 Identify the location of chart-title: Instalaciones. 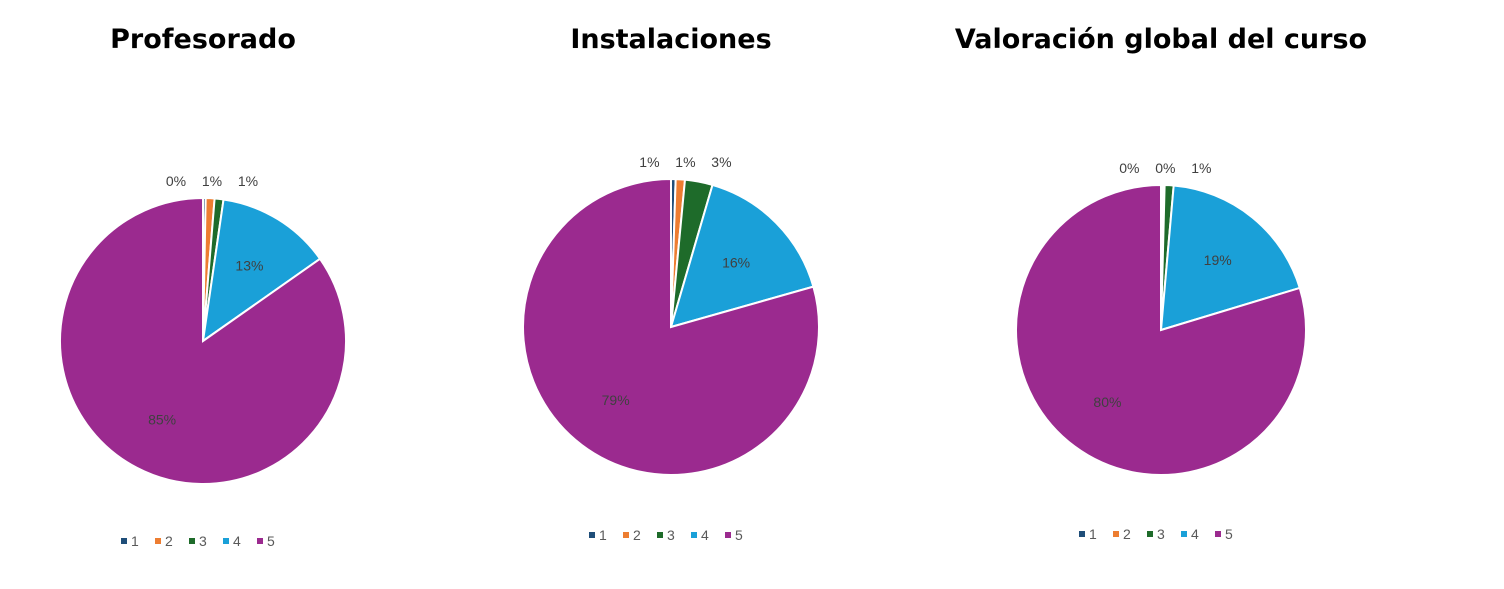
(670, 39).